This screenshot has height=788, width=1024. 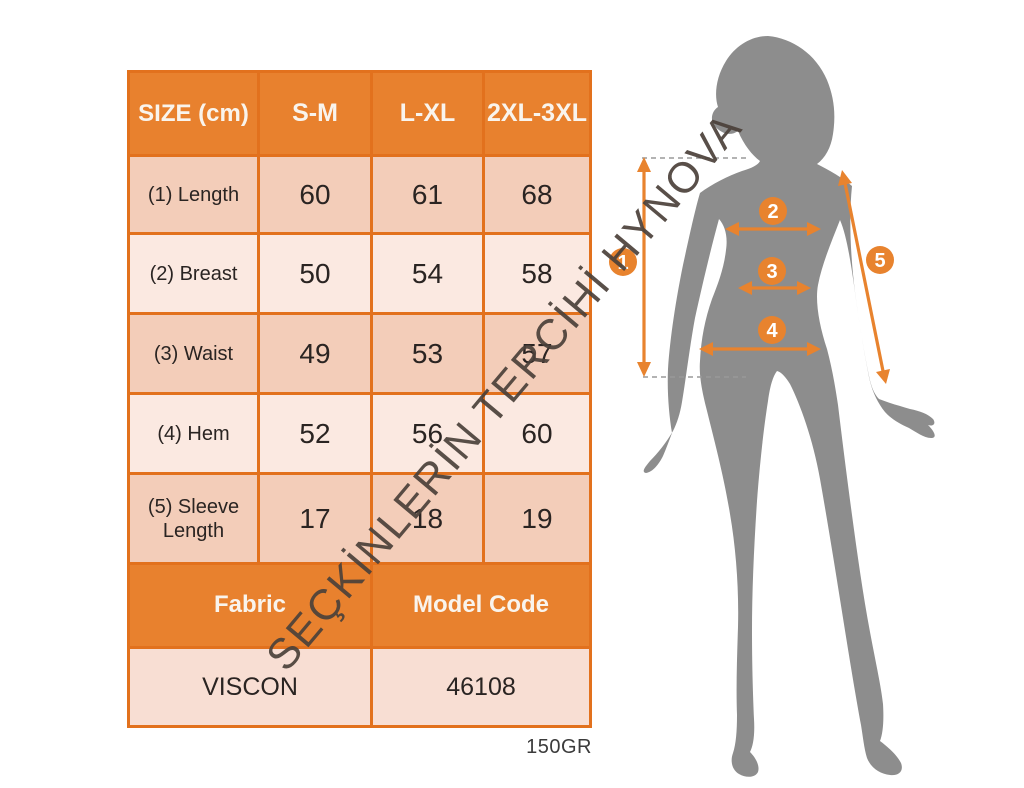 I want to click on value-hem-lxl: 56, so click(x=427, y=433).